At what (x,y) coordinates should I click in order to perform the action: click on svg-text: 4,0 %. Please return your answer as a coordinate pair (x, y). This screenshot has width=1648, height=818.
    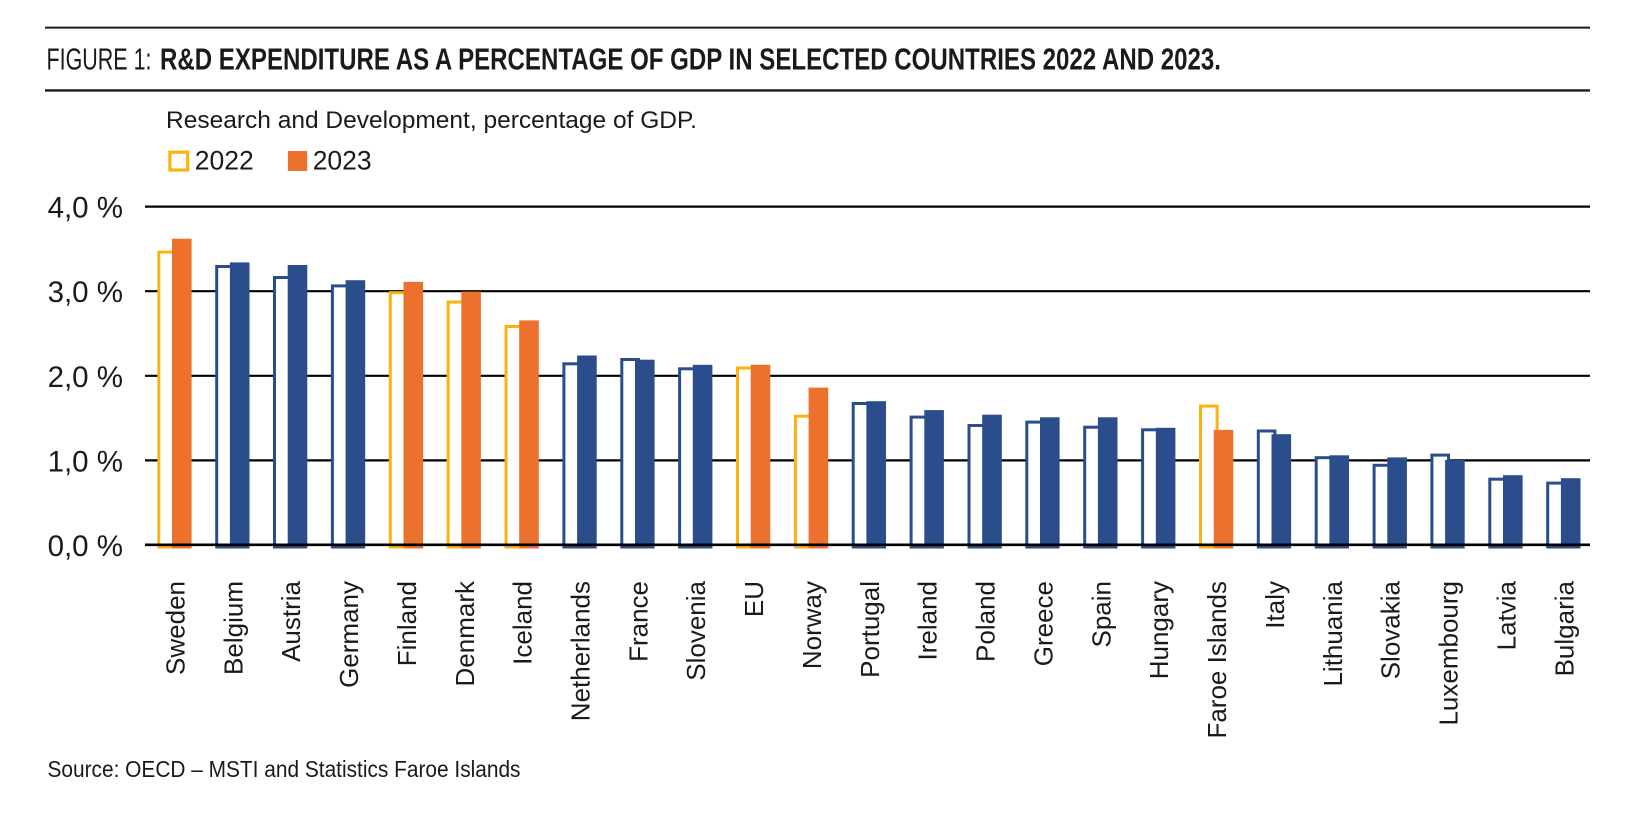
    Looking at the image, I should click on (85, 208).